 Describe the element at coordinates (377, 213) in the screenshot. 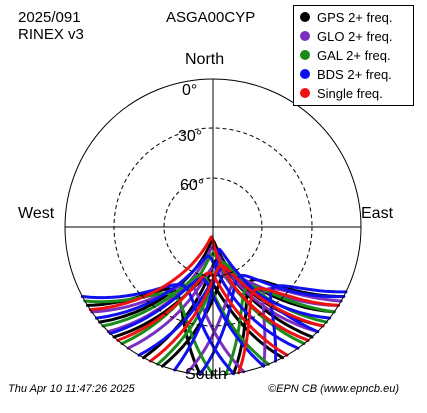

I see `direction-east: East` at that location.